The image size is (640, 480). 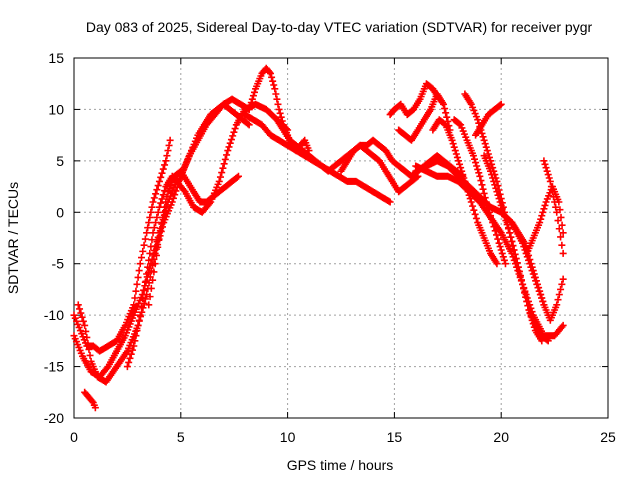 What do you see at coordinates (60, 212) in the screenshot?
I see `y-tick-label: 0` at bounding box center [60, 212].